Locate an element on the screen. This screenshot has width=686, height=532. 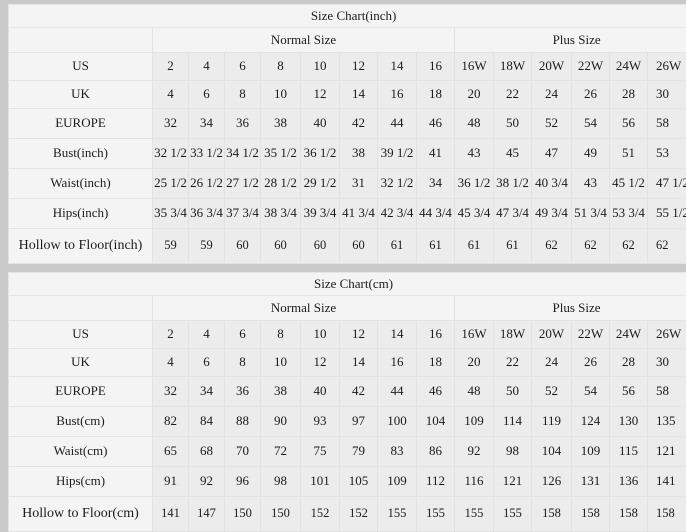
chart-title: Size Chart(inch) is located at coordinates (347, 16).